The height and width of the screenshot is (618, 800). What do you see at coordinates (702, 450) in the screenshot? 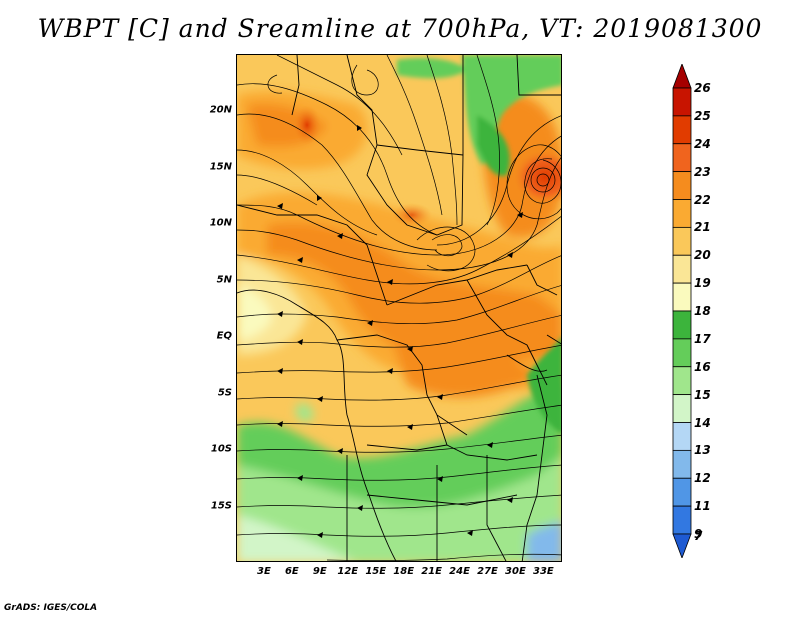
I see `colorbar-tick-label: 13` at bounding box center [702, 450].